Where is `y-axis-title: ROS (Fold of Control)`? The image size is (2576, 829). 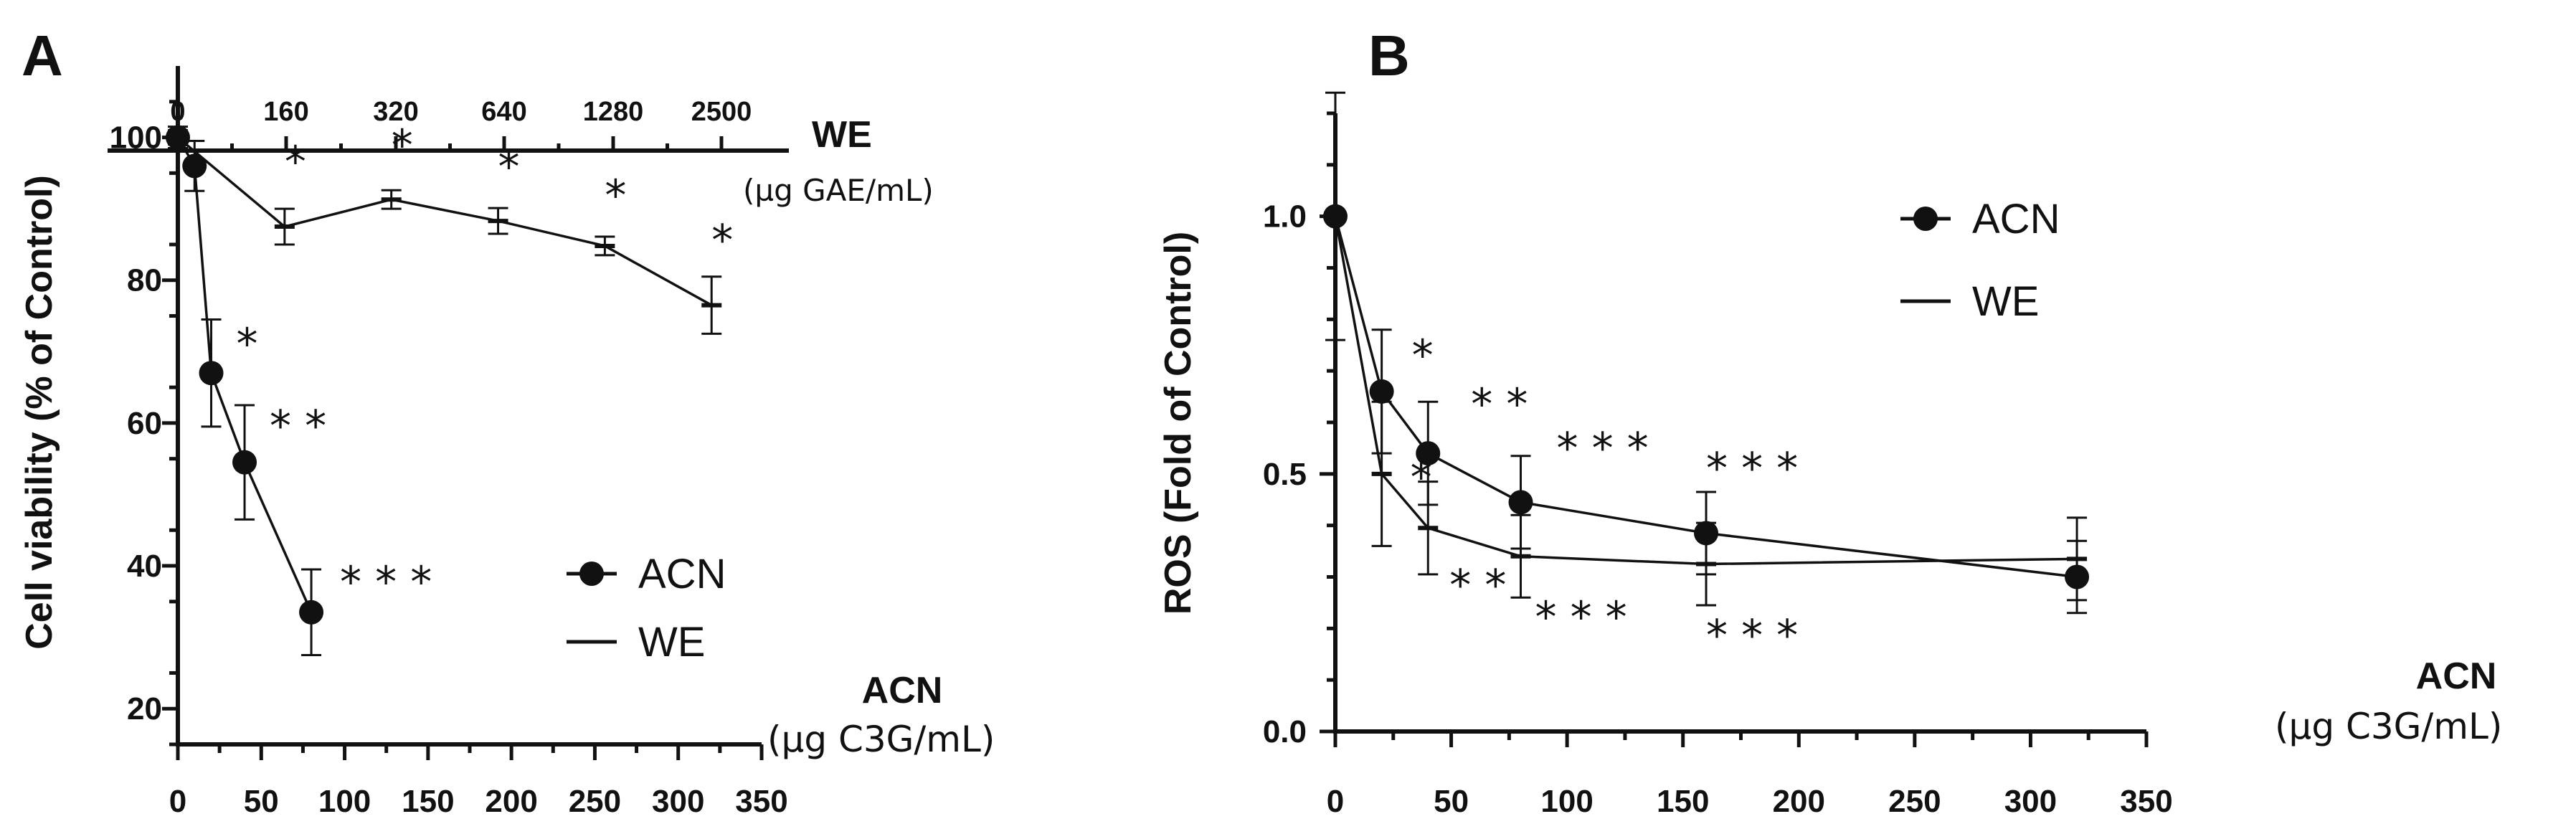
y-axis-title: ROS (Fold of Control) is located at coordinates (1178, 423).